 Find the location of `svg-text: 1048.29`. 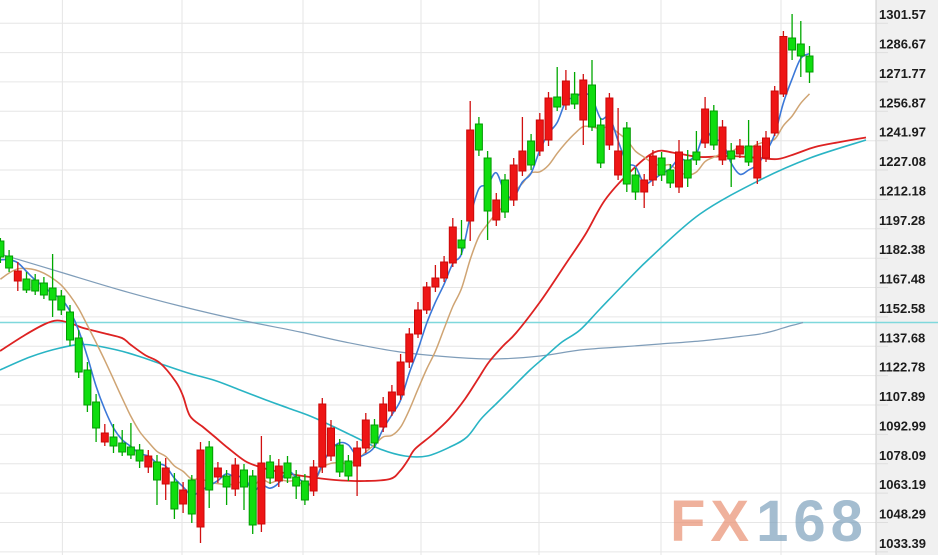

svg-text: 1048.29 is located at coordinates (902, 514).